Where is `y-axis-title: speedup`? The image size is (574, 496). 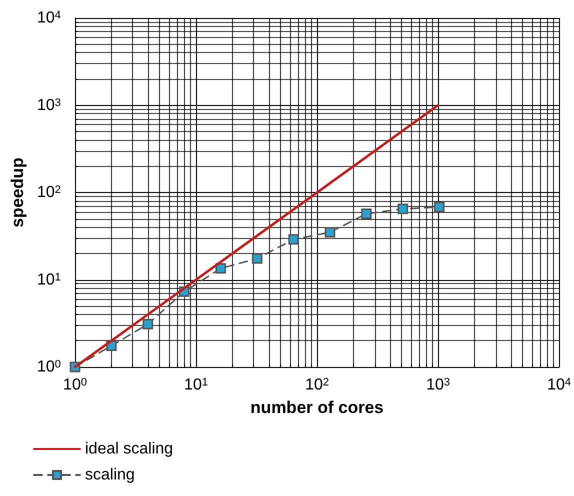 y-axis-title: speedup is located at coordinates (18, 193).